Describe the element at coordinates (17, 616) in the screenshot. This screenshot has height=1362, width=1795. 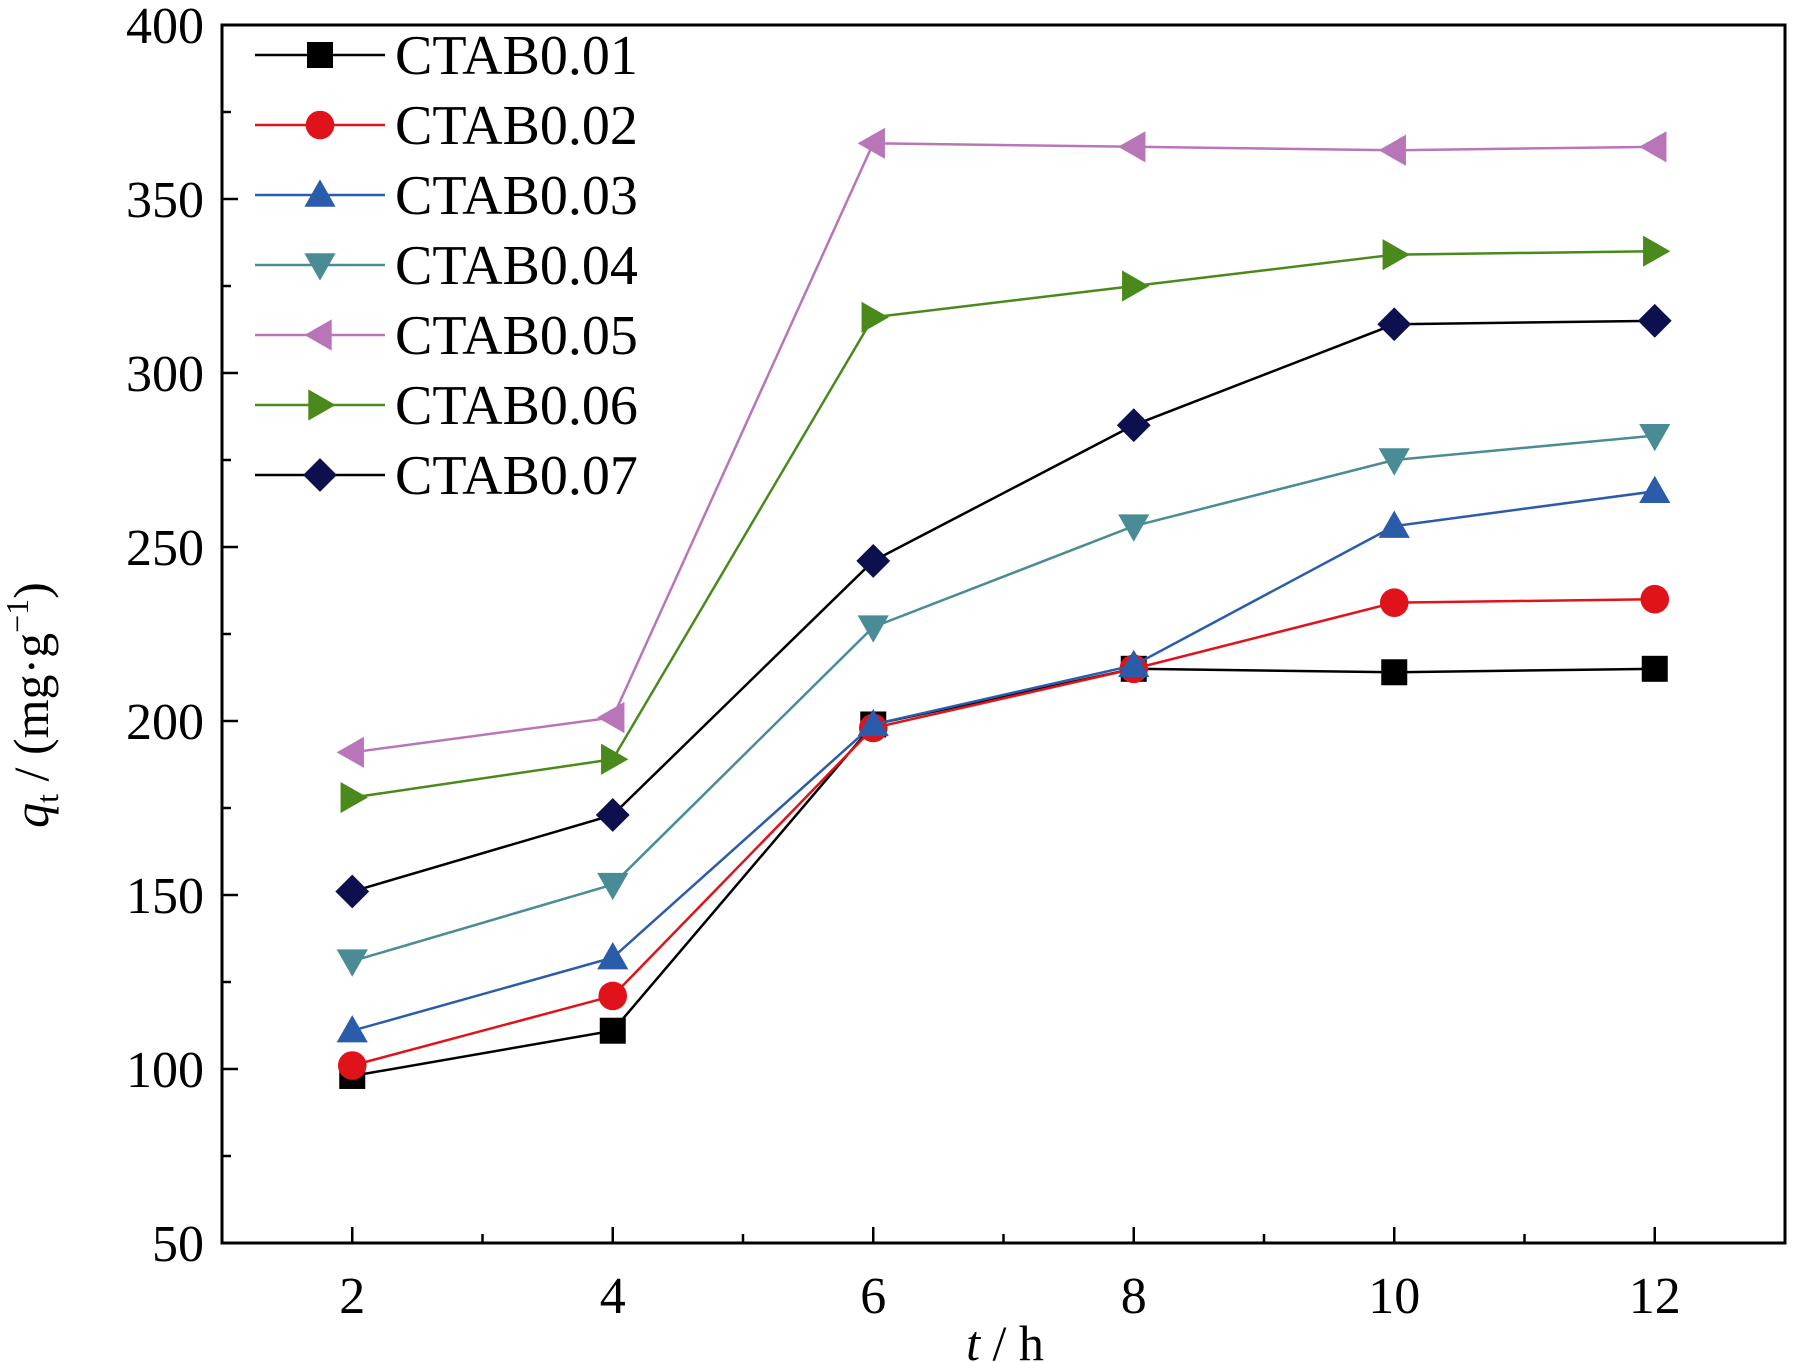
I see `y-axis-title-sup: −1` at that location.